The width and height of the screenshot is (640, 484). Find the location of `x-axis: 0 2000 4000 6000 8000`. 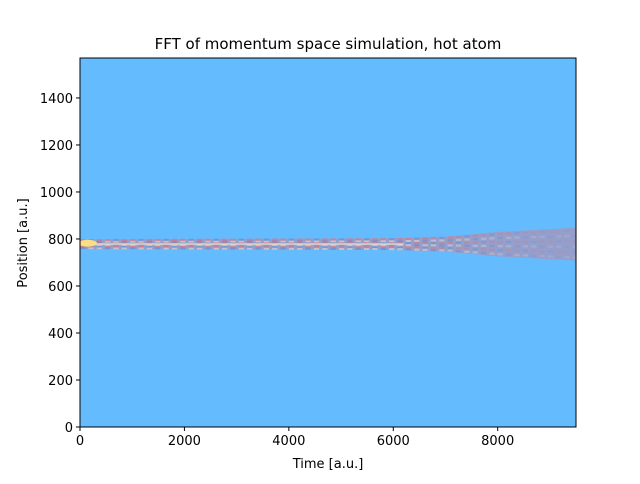

x-axis: 0 2000 4000 6000 8000 is located at coordinates (295, 438).